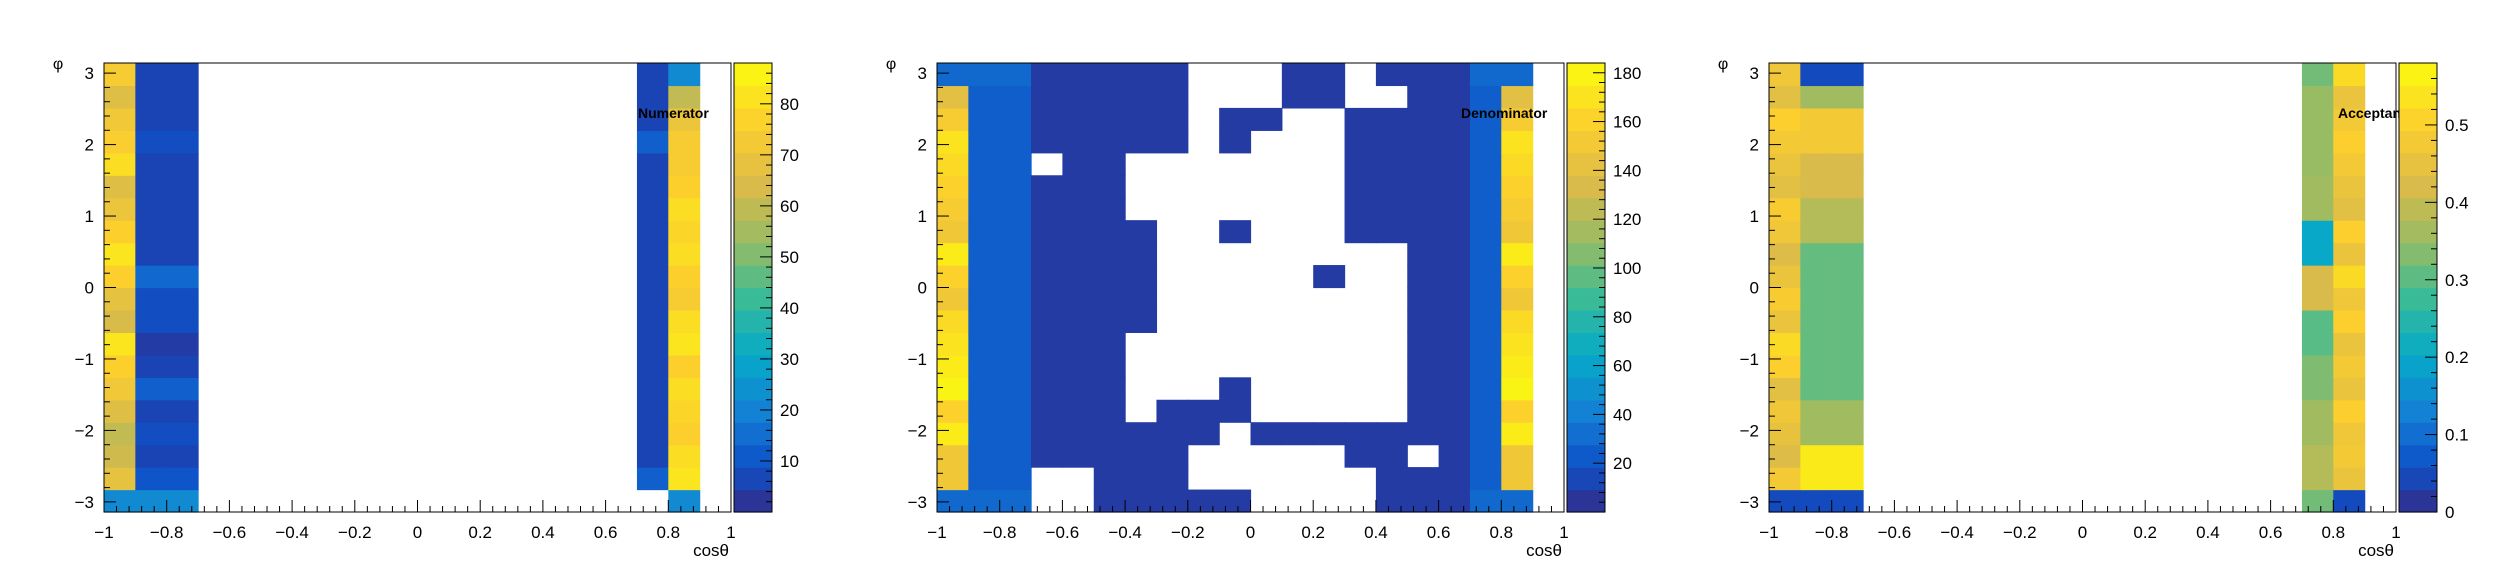 The height and width of the screenshot is (572, 2496). I want to click on x-tick-label: 0, so click(1250, 532).